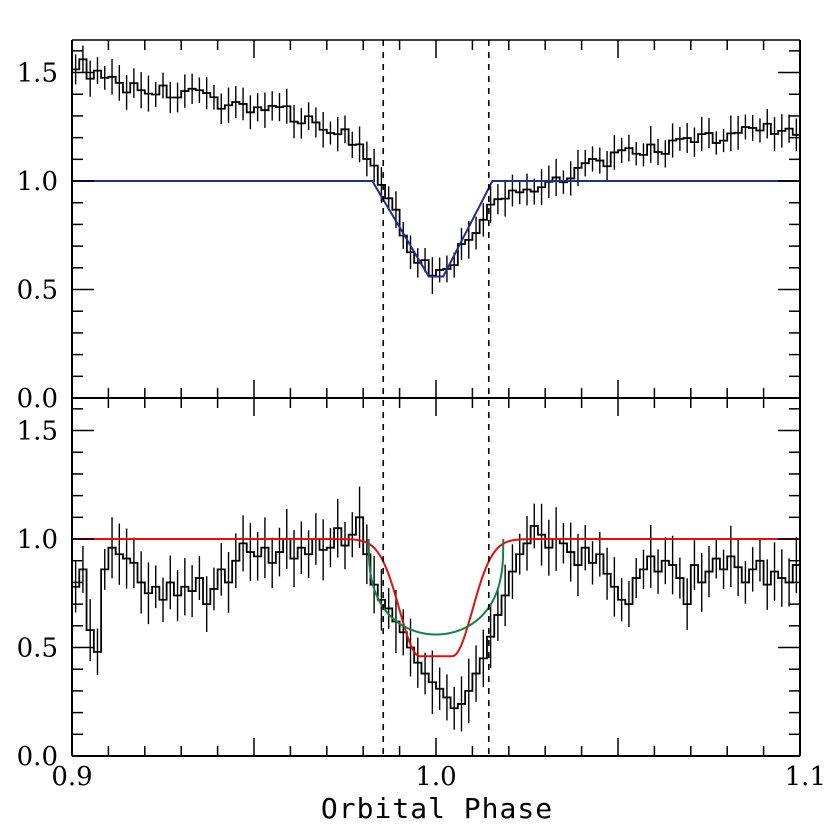 The height and width of the screenshot is (837, 830). I want to click on x-axis-title: Orbital Phase, so click(437, 808).